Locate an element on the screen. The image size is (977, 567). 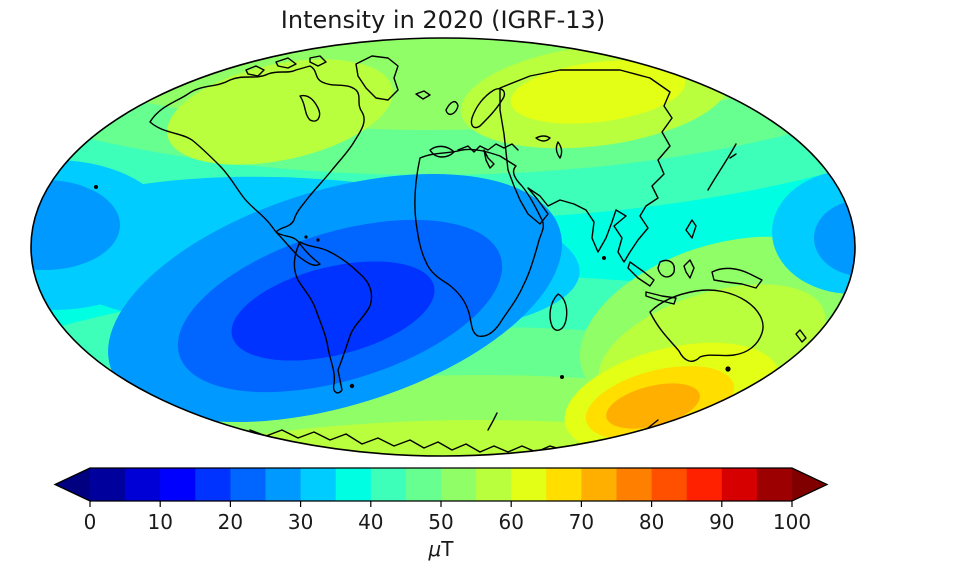
coast-caspian-sea is located at coordinates (559, 150).